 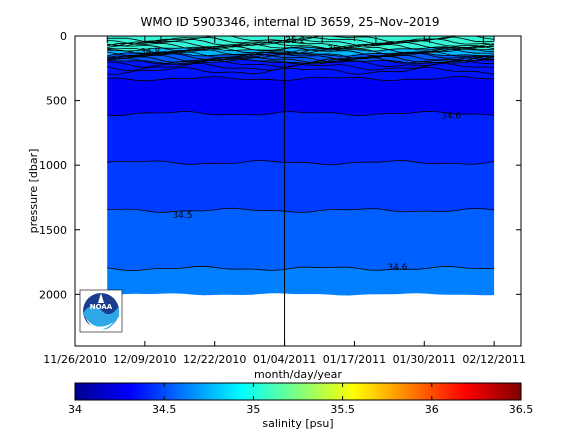 What do you see at coordinates (342, 409) in the screenshot?
I see `colorbar-tick-label: 35.5` at bounding box center [342, 409].